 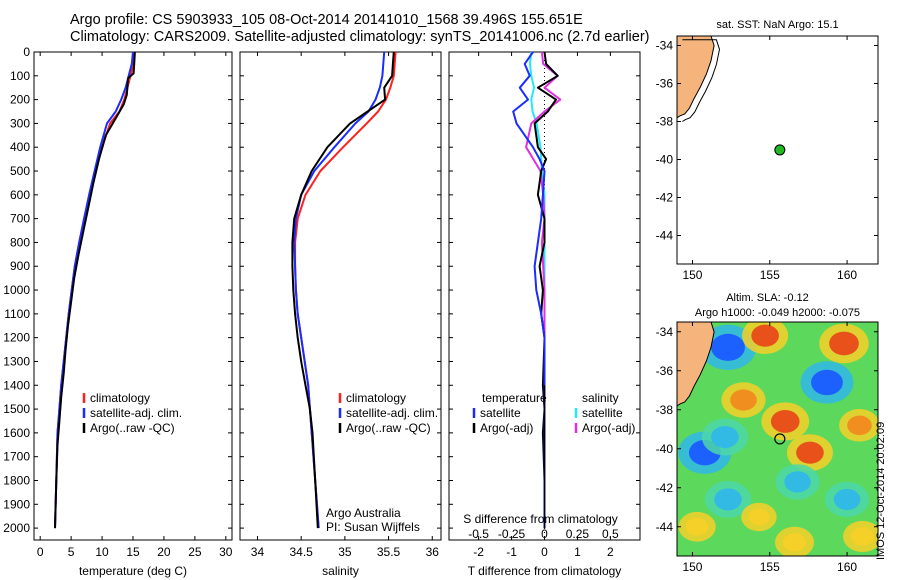 What do you see at coordinates (133, 552) in the screenshot?
I see `x-tick-label: 15` at bounding box center [133, 552].